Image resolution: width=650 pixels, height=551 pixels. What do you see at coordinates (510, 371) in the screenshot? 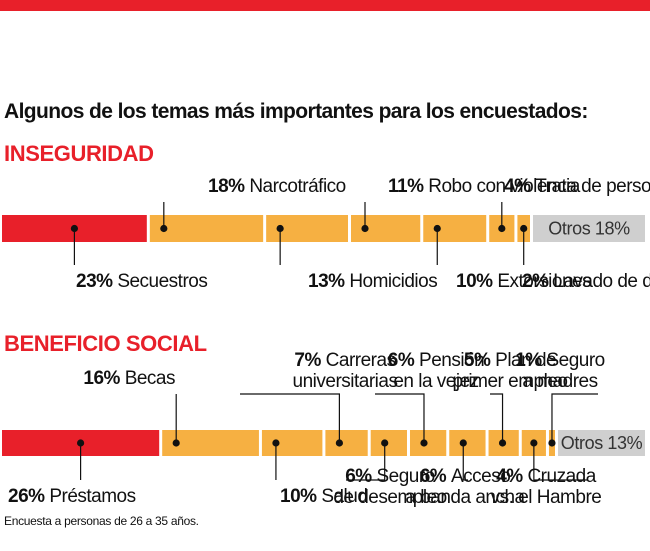
I see `data-label-plan-de-primer-empleo: 5% Plan de primer empleo` at bounding box center [510, 371].